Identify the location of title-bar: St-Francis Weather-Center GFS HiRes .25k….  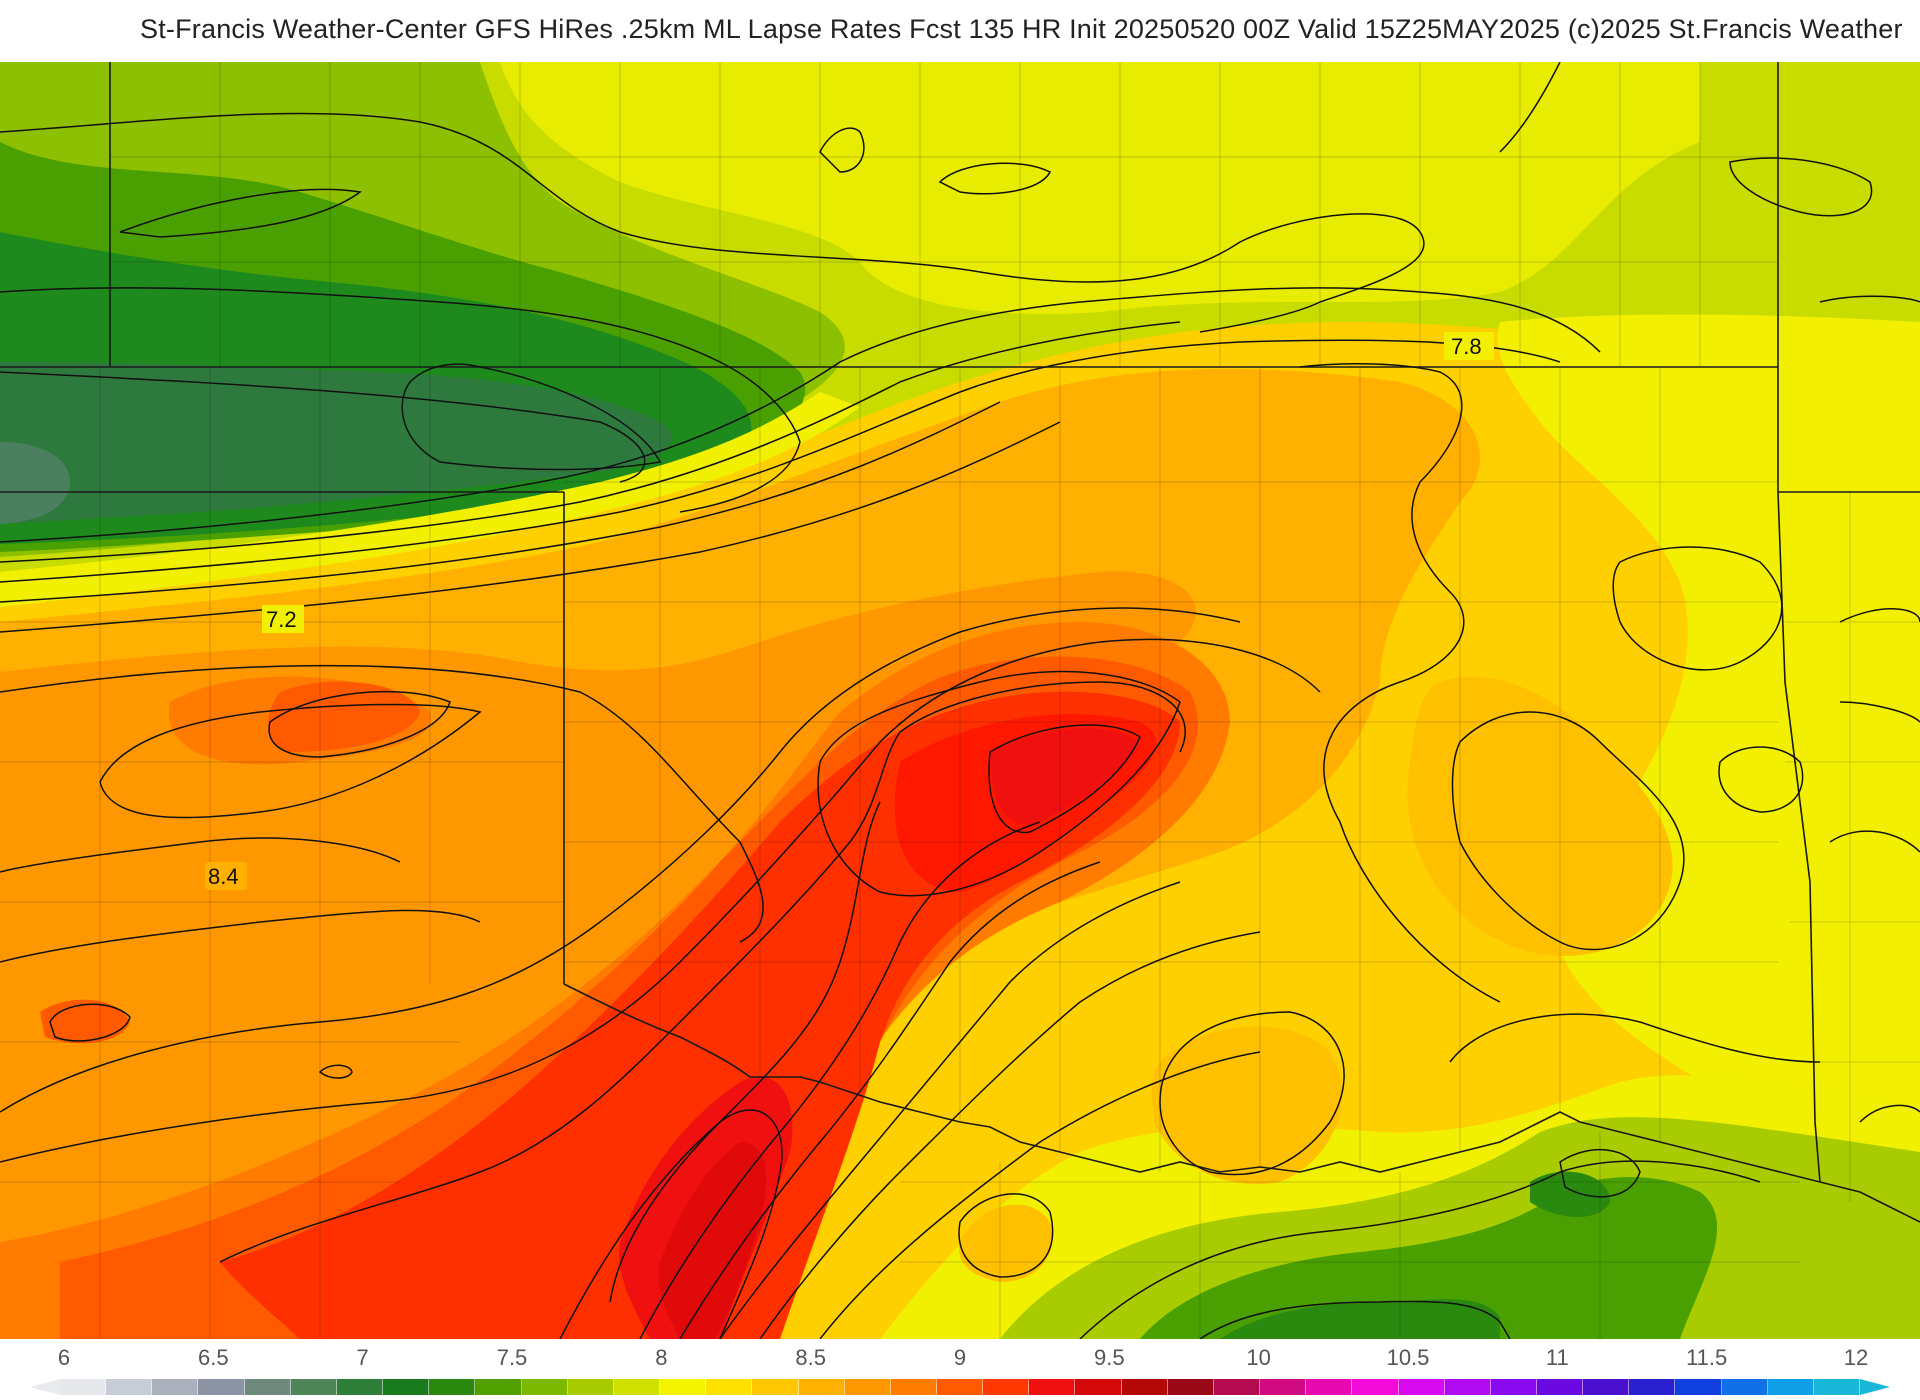
(960, 31).